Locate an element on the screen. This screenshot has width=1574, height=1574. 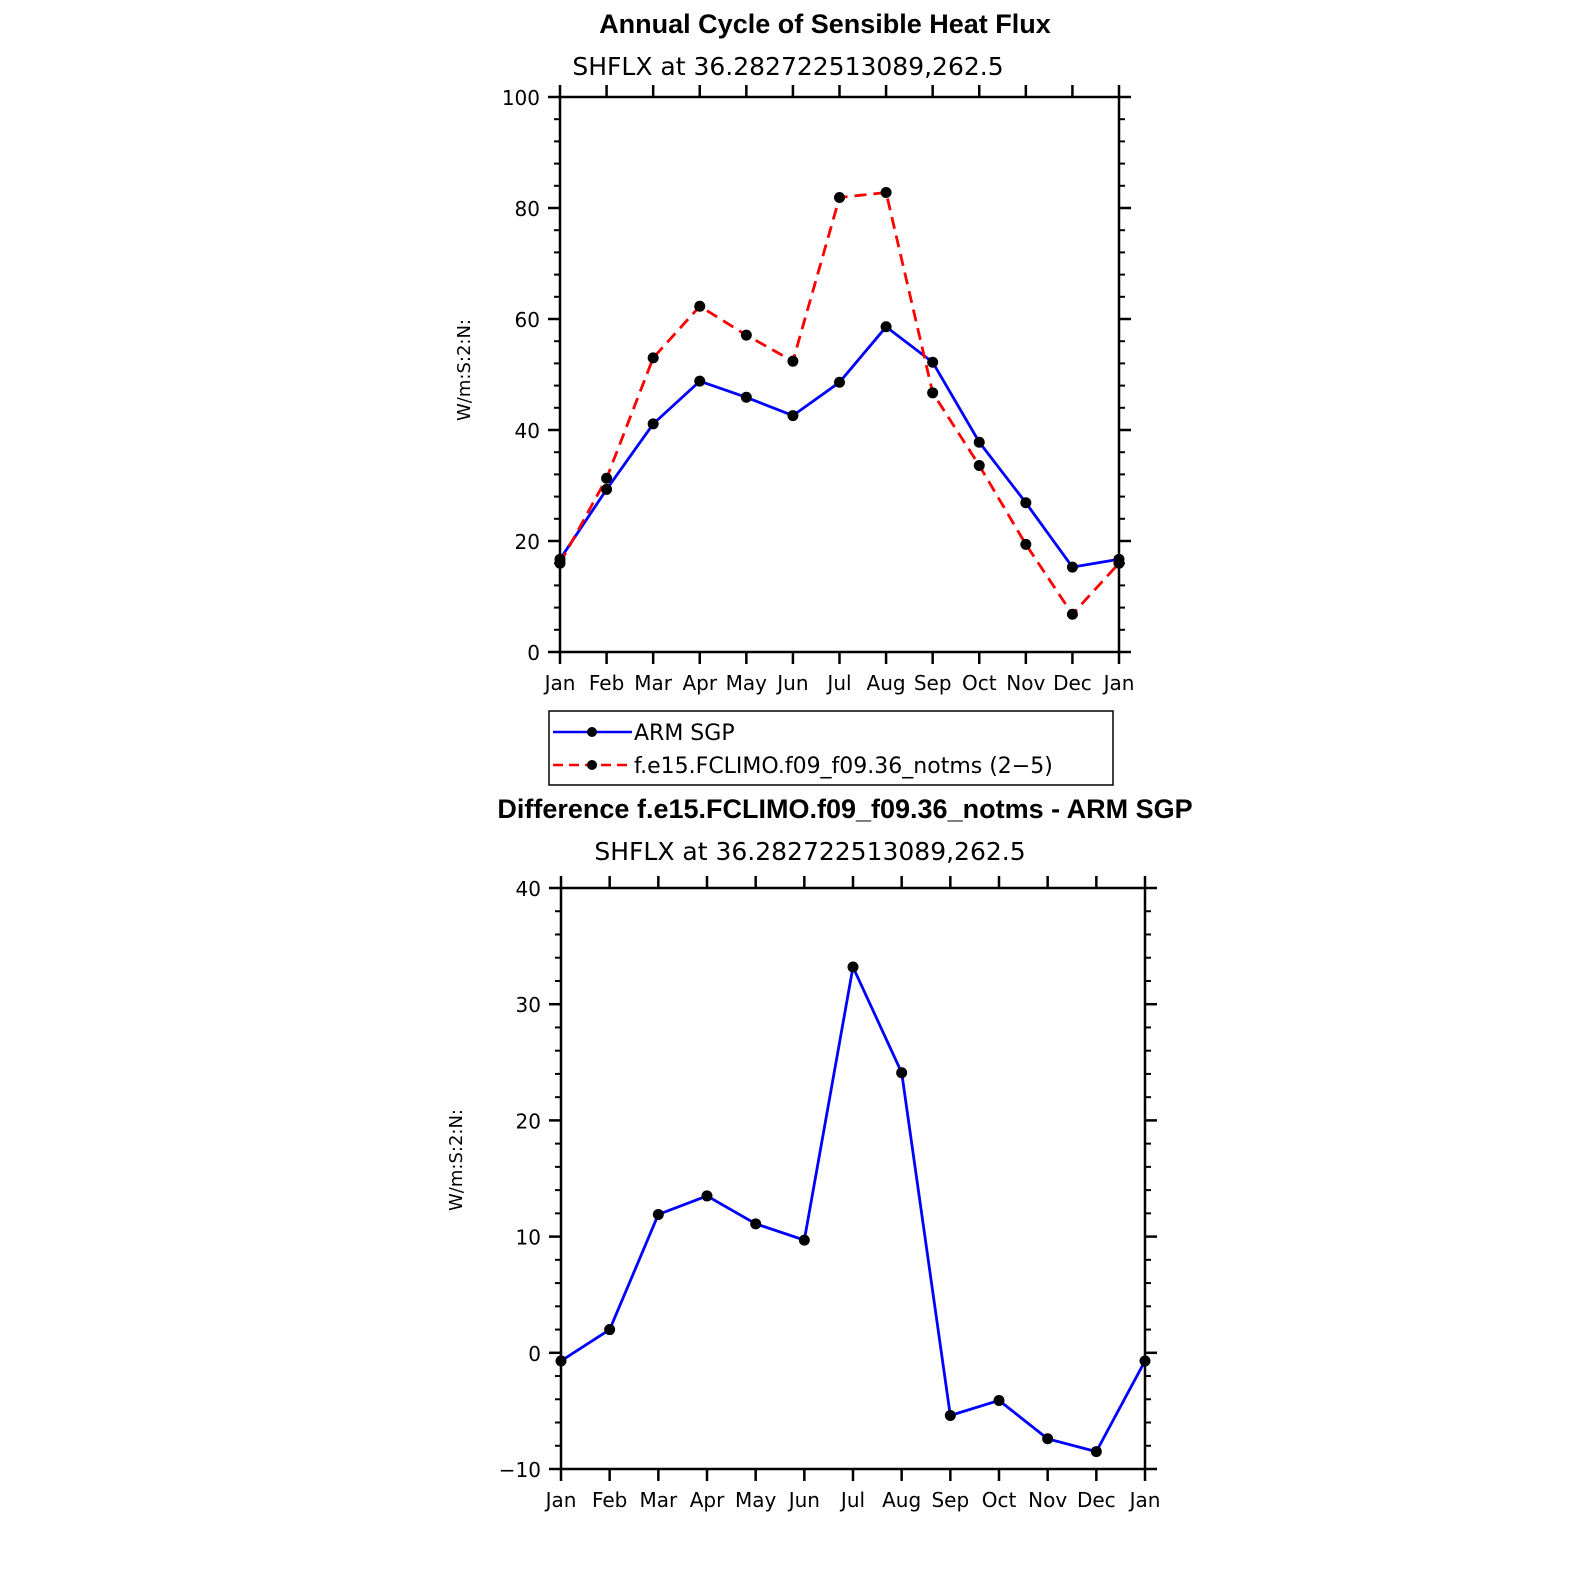
legend-label-model: f.e15.FCLIMO.f09_f09.36_notms (2−5) is located at coordinates (843, 766).